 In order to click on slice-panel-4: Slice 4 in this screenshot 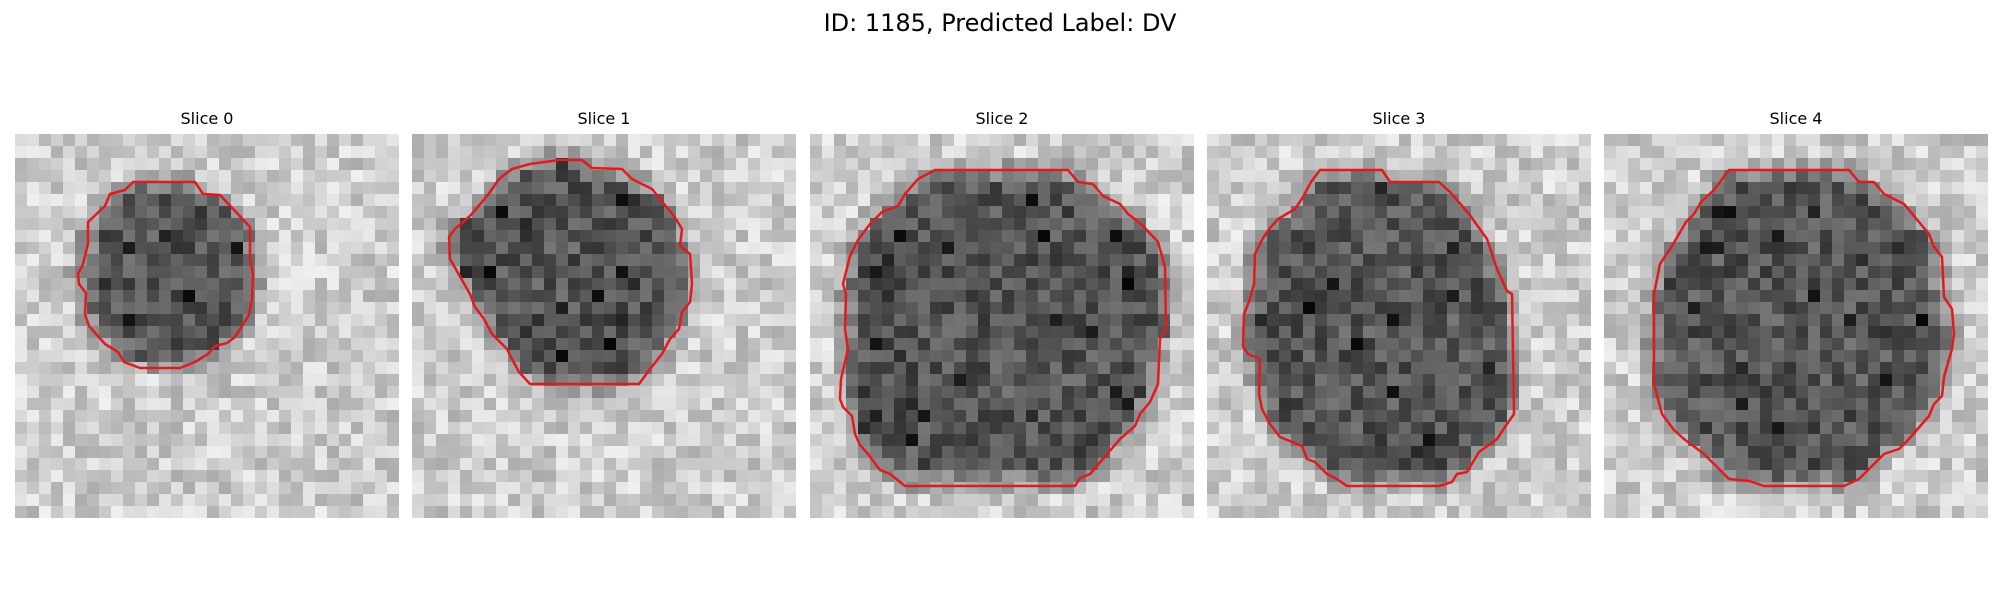, I will do `click(1796, 312)`.